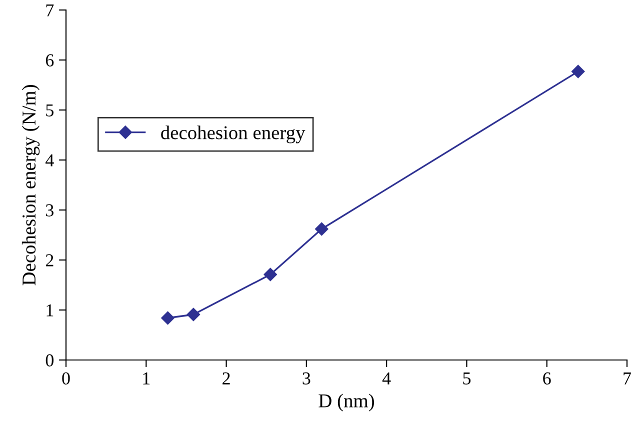 The image size is (631, 432). I want to click on x-tick-label: 0, so click(66, 378).